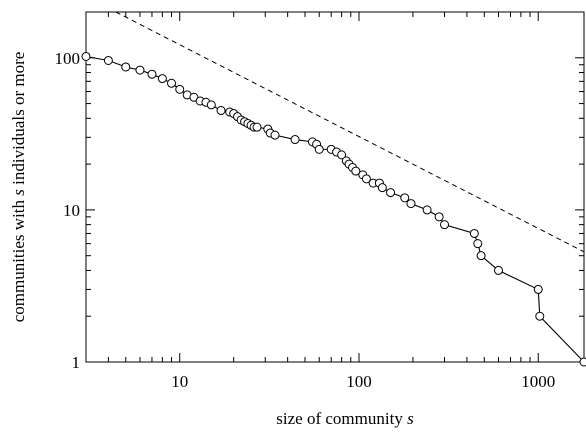 This screenshot has width=586, height=436. I want to click on x-tick-label: 1000, so click(538, 381).